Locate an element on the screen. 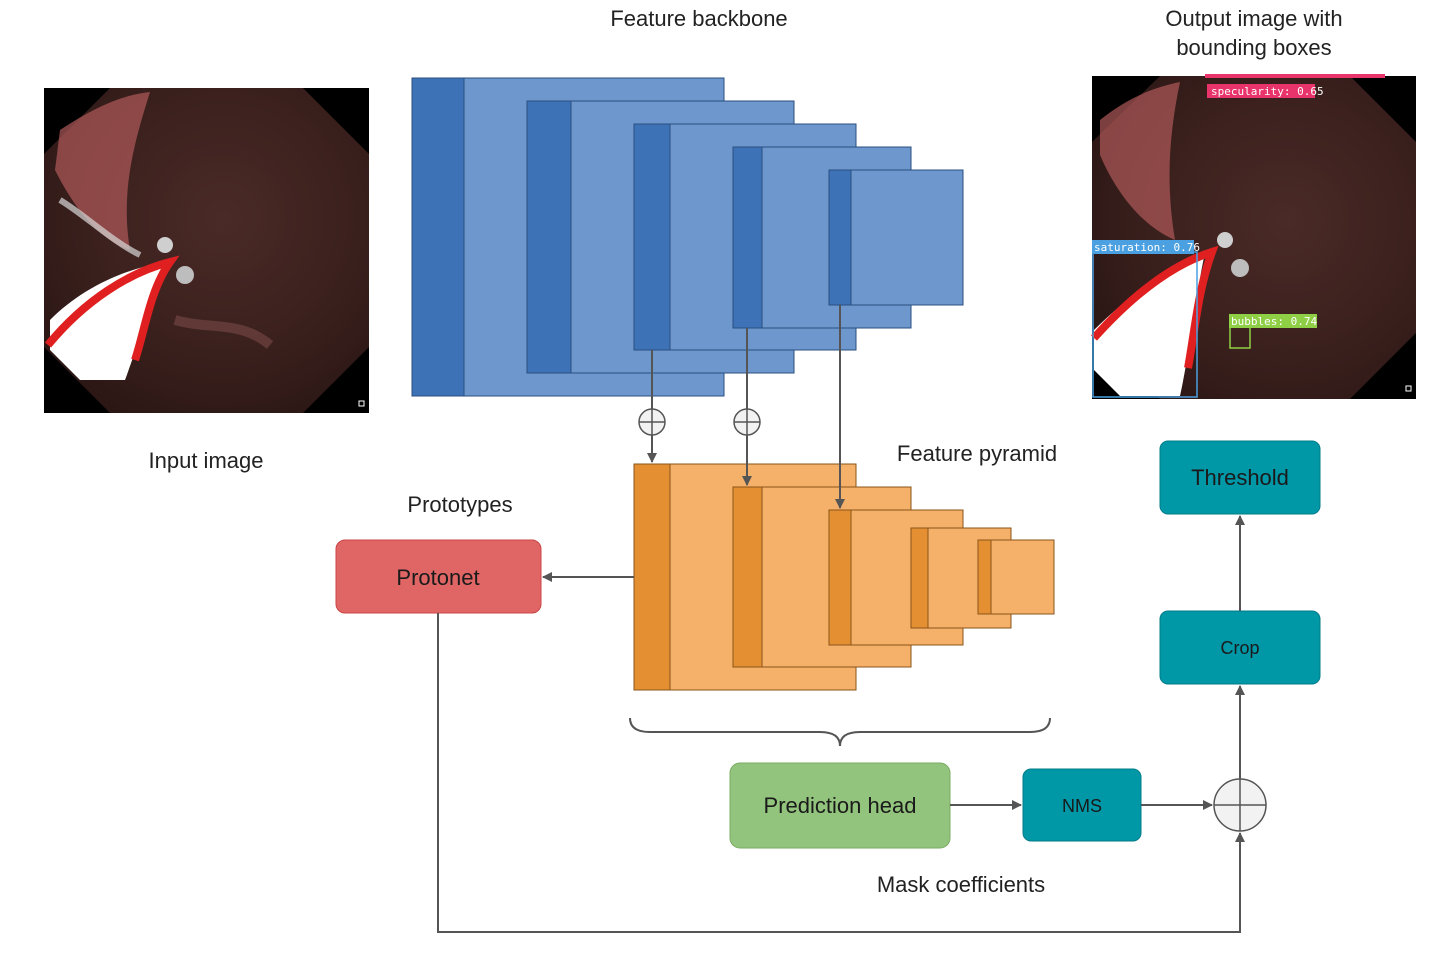  pyramid-brace is located at coordinates (840, 732).